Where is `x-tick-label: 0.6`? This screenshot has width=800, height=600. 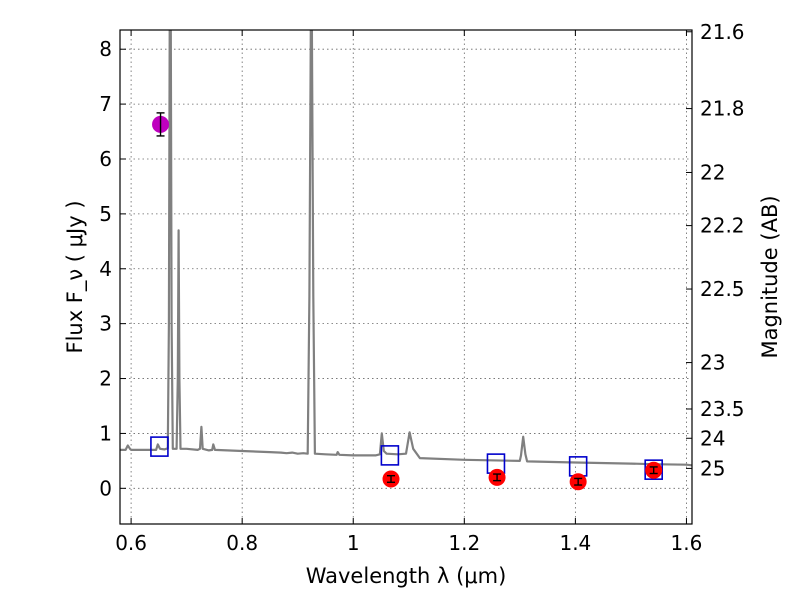
x-tick-label: 0.6 is located at coordinates (131, 543).